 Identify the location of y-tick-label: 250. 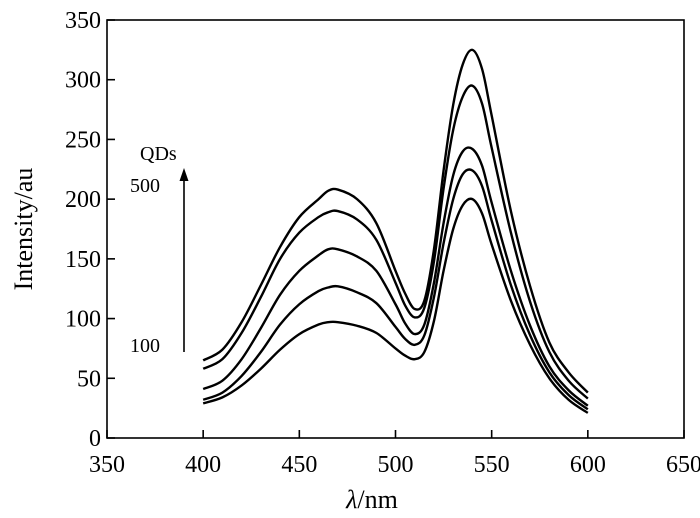
(83, 140).